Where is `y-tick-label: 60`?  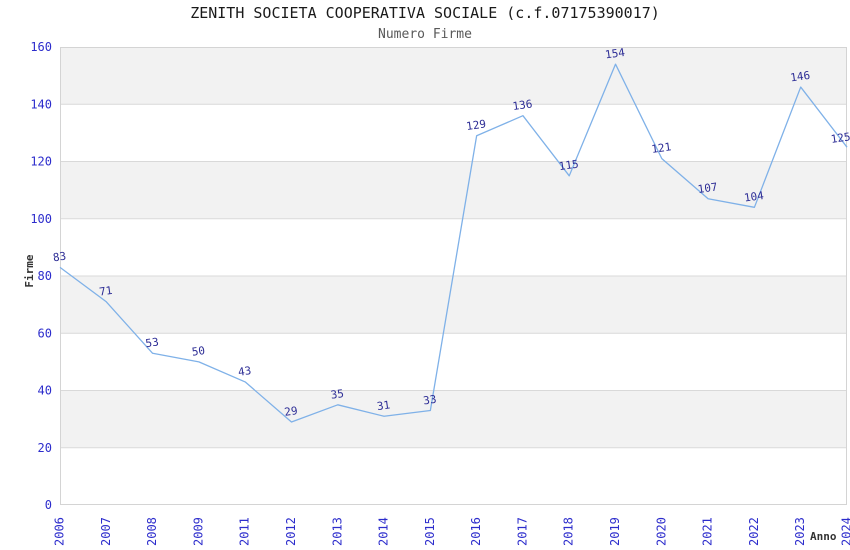
y-tick-label: 60 is located at coordinates (45, 333).